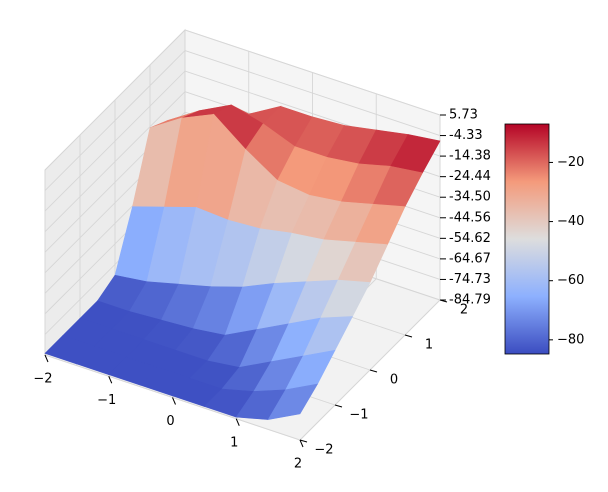 This screenshot has height=492, width=608. Describe the element at coordinates (570, 162) in the screenshot. I see `colorbar-tick-label: −20` at that location.